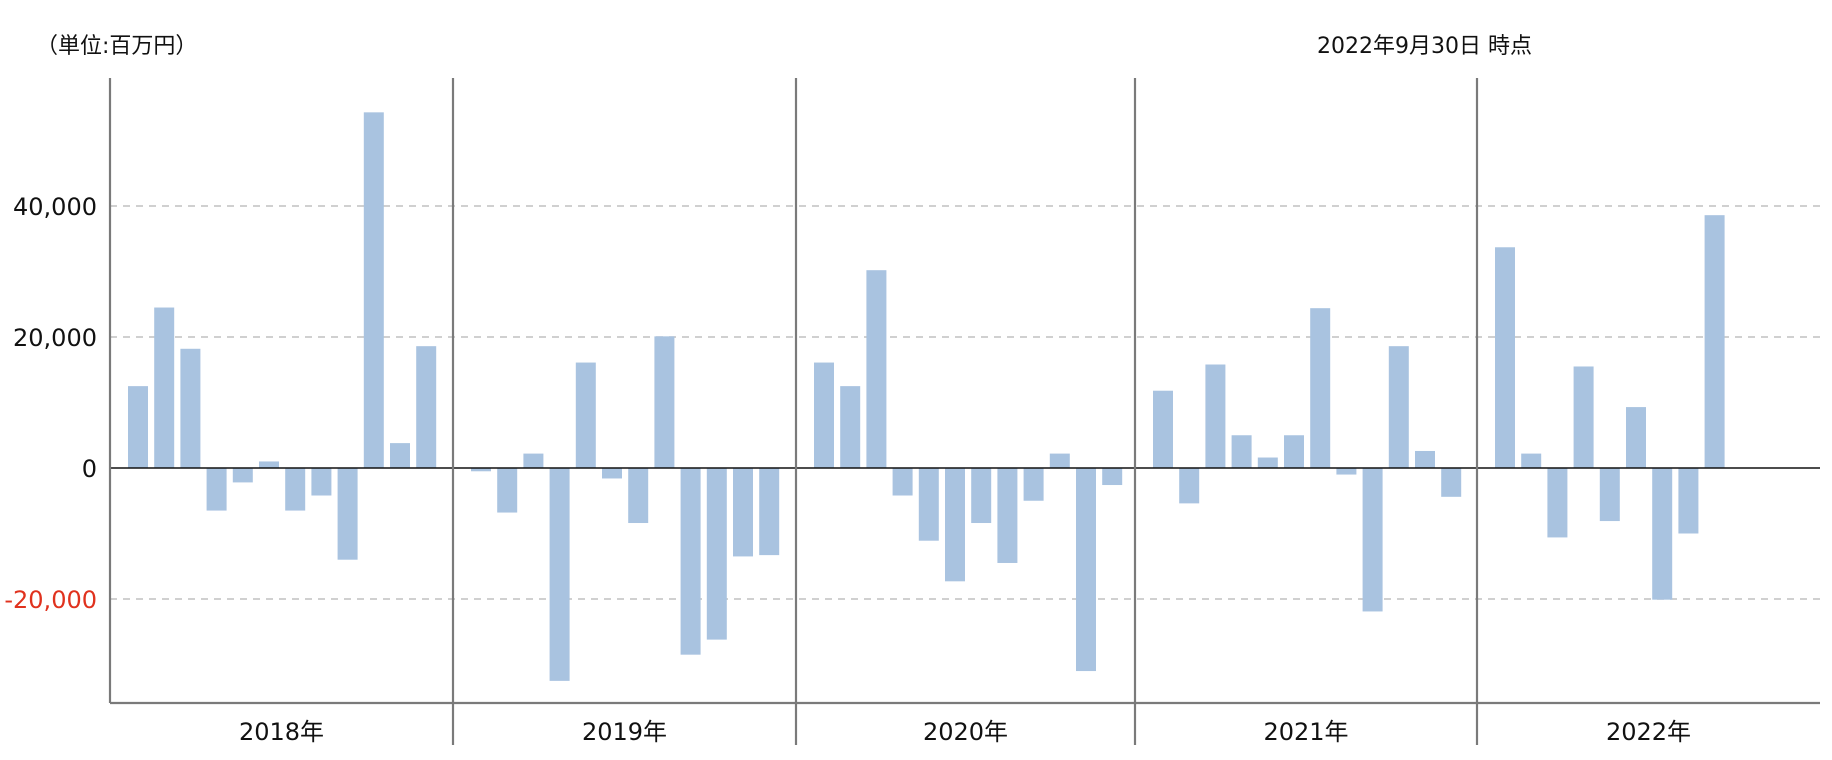 Image resolution: width=1832 pixels, height=760 pixels. I want to click on unit-label: （単位:百万円）, so click(117, 46).